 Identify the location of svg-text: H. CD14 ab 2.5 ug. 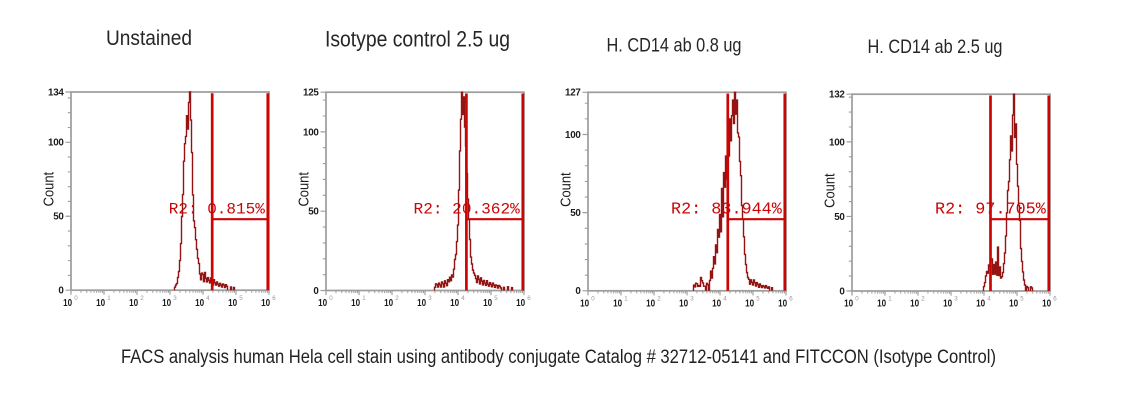
(935, 47).